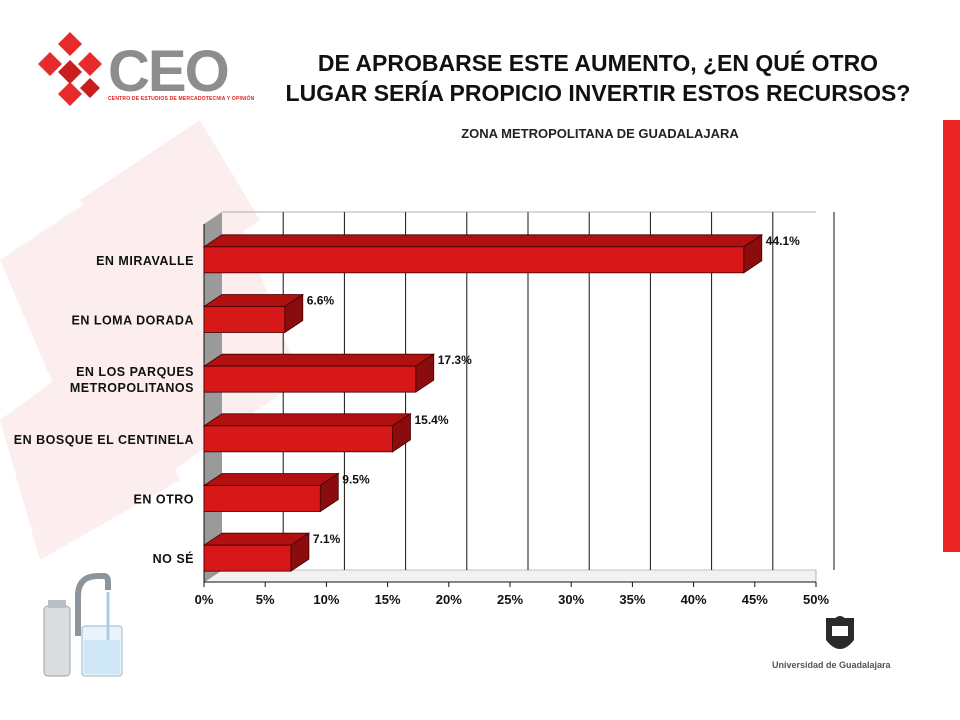 The height and width of the screenshot is (720, 960). I want to click on category-label: EN OTRO, so click(164, 500).